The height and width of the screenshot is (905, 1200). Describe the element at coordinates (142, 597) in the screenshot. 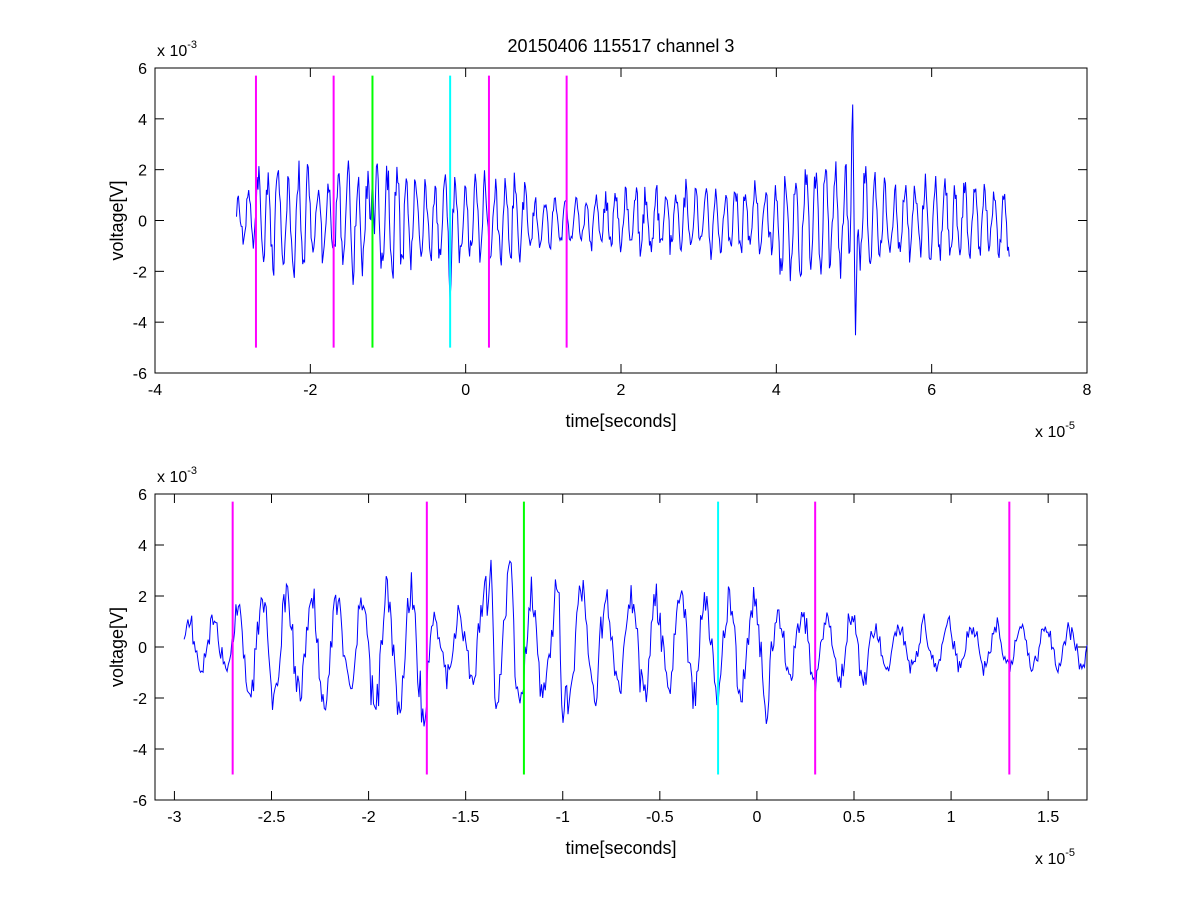

I see `chart2-ytick-label: 2` at that location.